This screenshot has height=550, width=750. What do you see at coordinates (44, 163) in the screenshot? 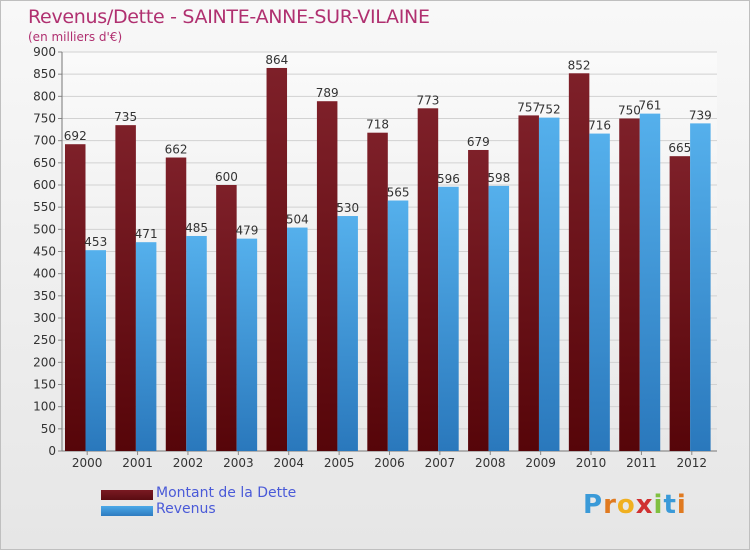
I see `y-tick-label: 650` at bounding box center [44, 163].